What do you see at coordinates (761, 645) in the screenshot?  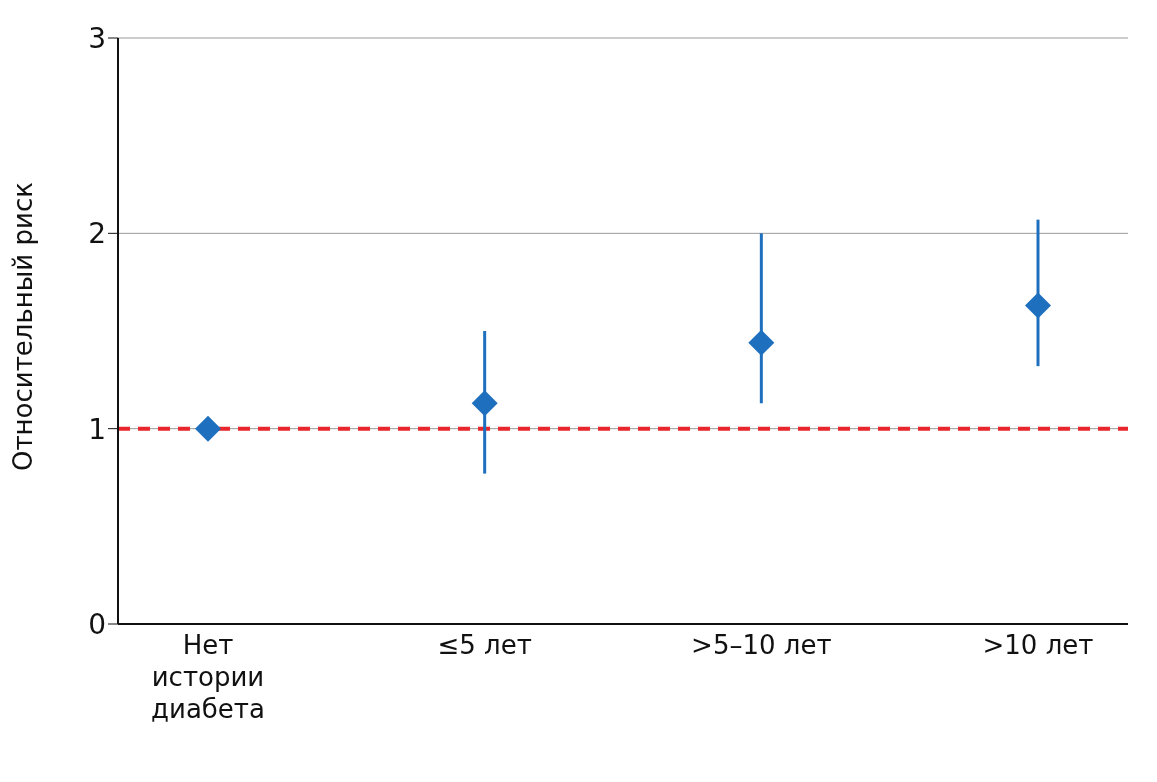 I see `x-tick-label: >5–10 лет` at bounding box center [761, 645].